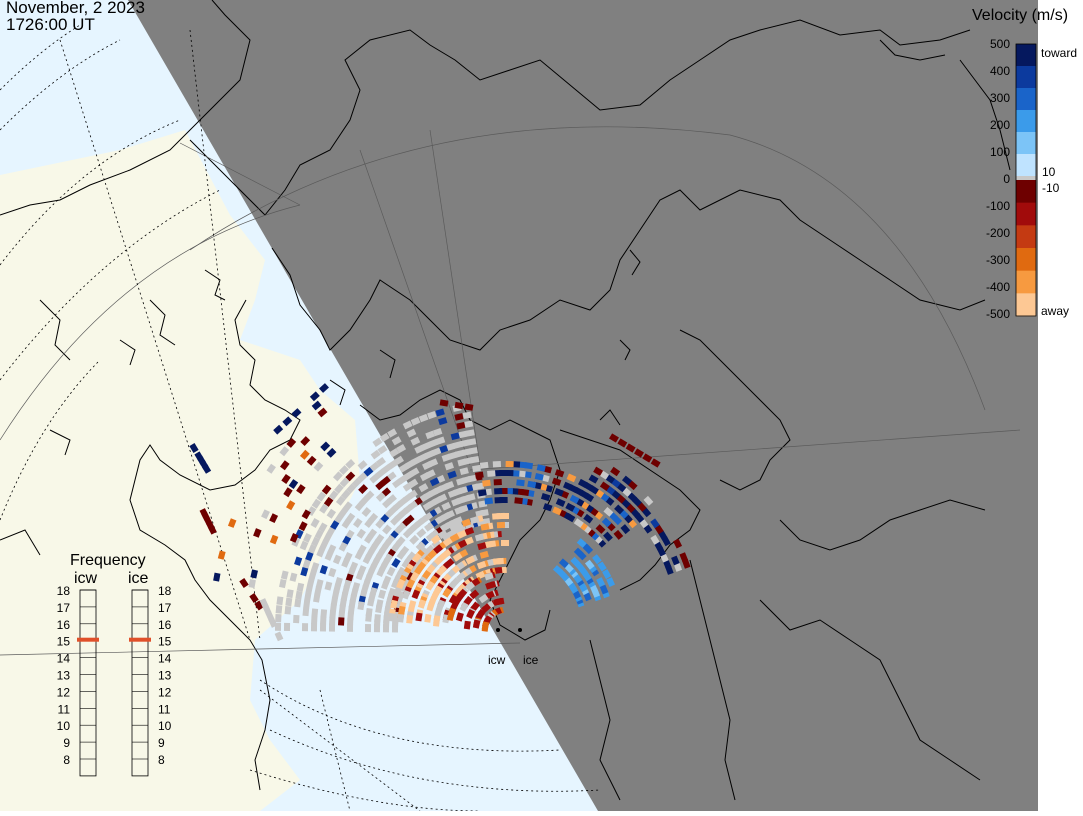  Describe the element at coordinates (66, 760) in the screenshot. I see `frequency-label-icw-10: 8` at that location.